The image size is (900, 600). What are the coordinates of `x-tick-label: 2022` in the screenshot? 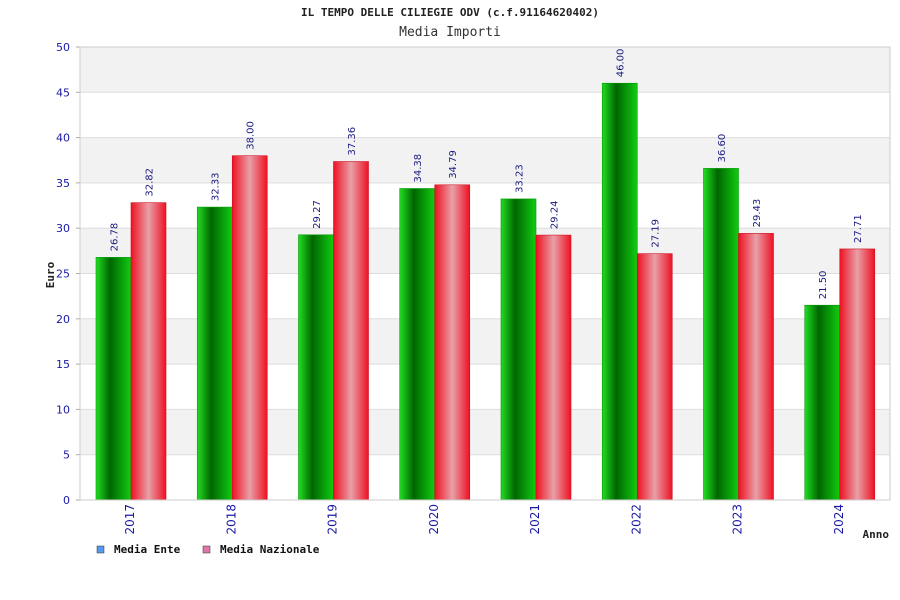 It's located at (636, 519).